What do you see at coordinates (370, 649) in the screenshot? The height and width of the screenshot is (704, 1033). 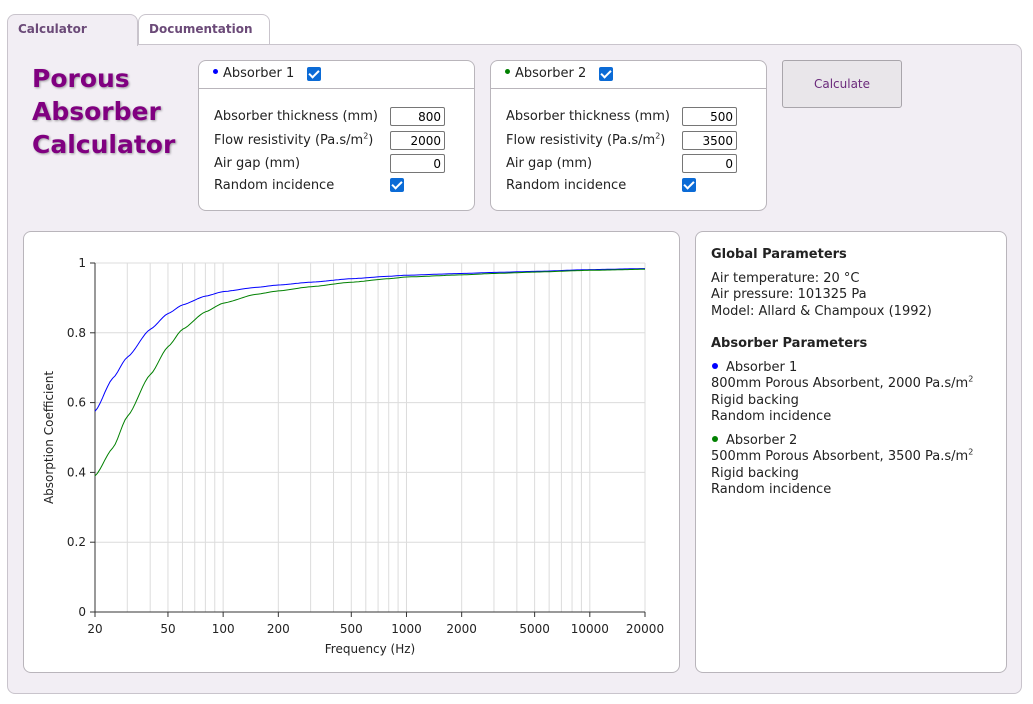 I see `x-axis-label: Frequency (Hz)` at bounding box center [370, 649].